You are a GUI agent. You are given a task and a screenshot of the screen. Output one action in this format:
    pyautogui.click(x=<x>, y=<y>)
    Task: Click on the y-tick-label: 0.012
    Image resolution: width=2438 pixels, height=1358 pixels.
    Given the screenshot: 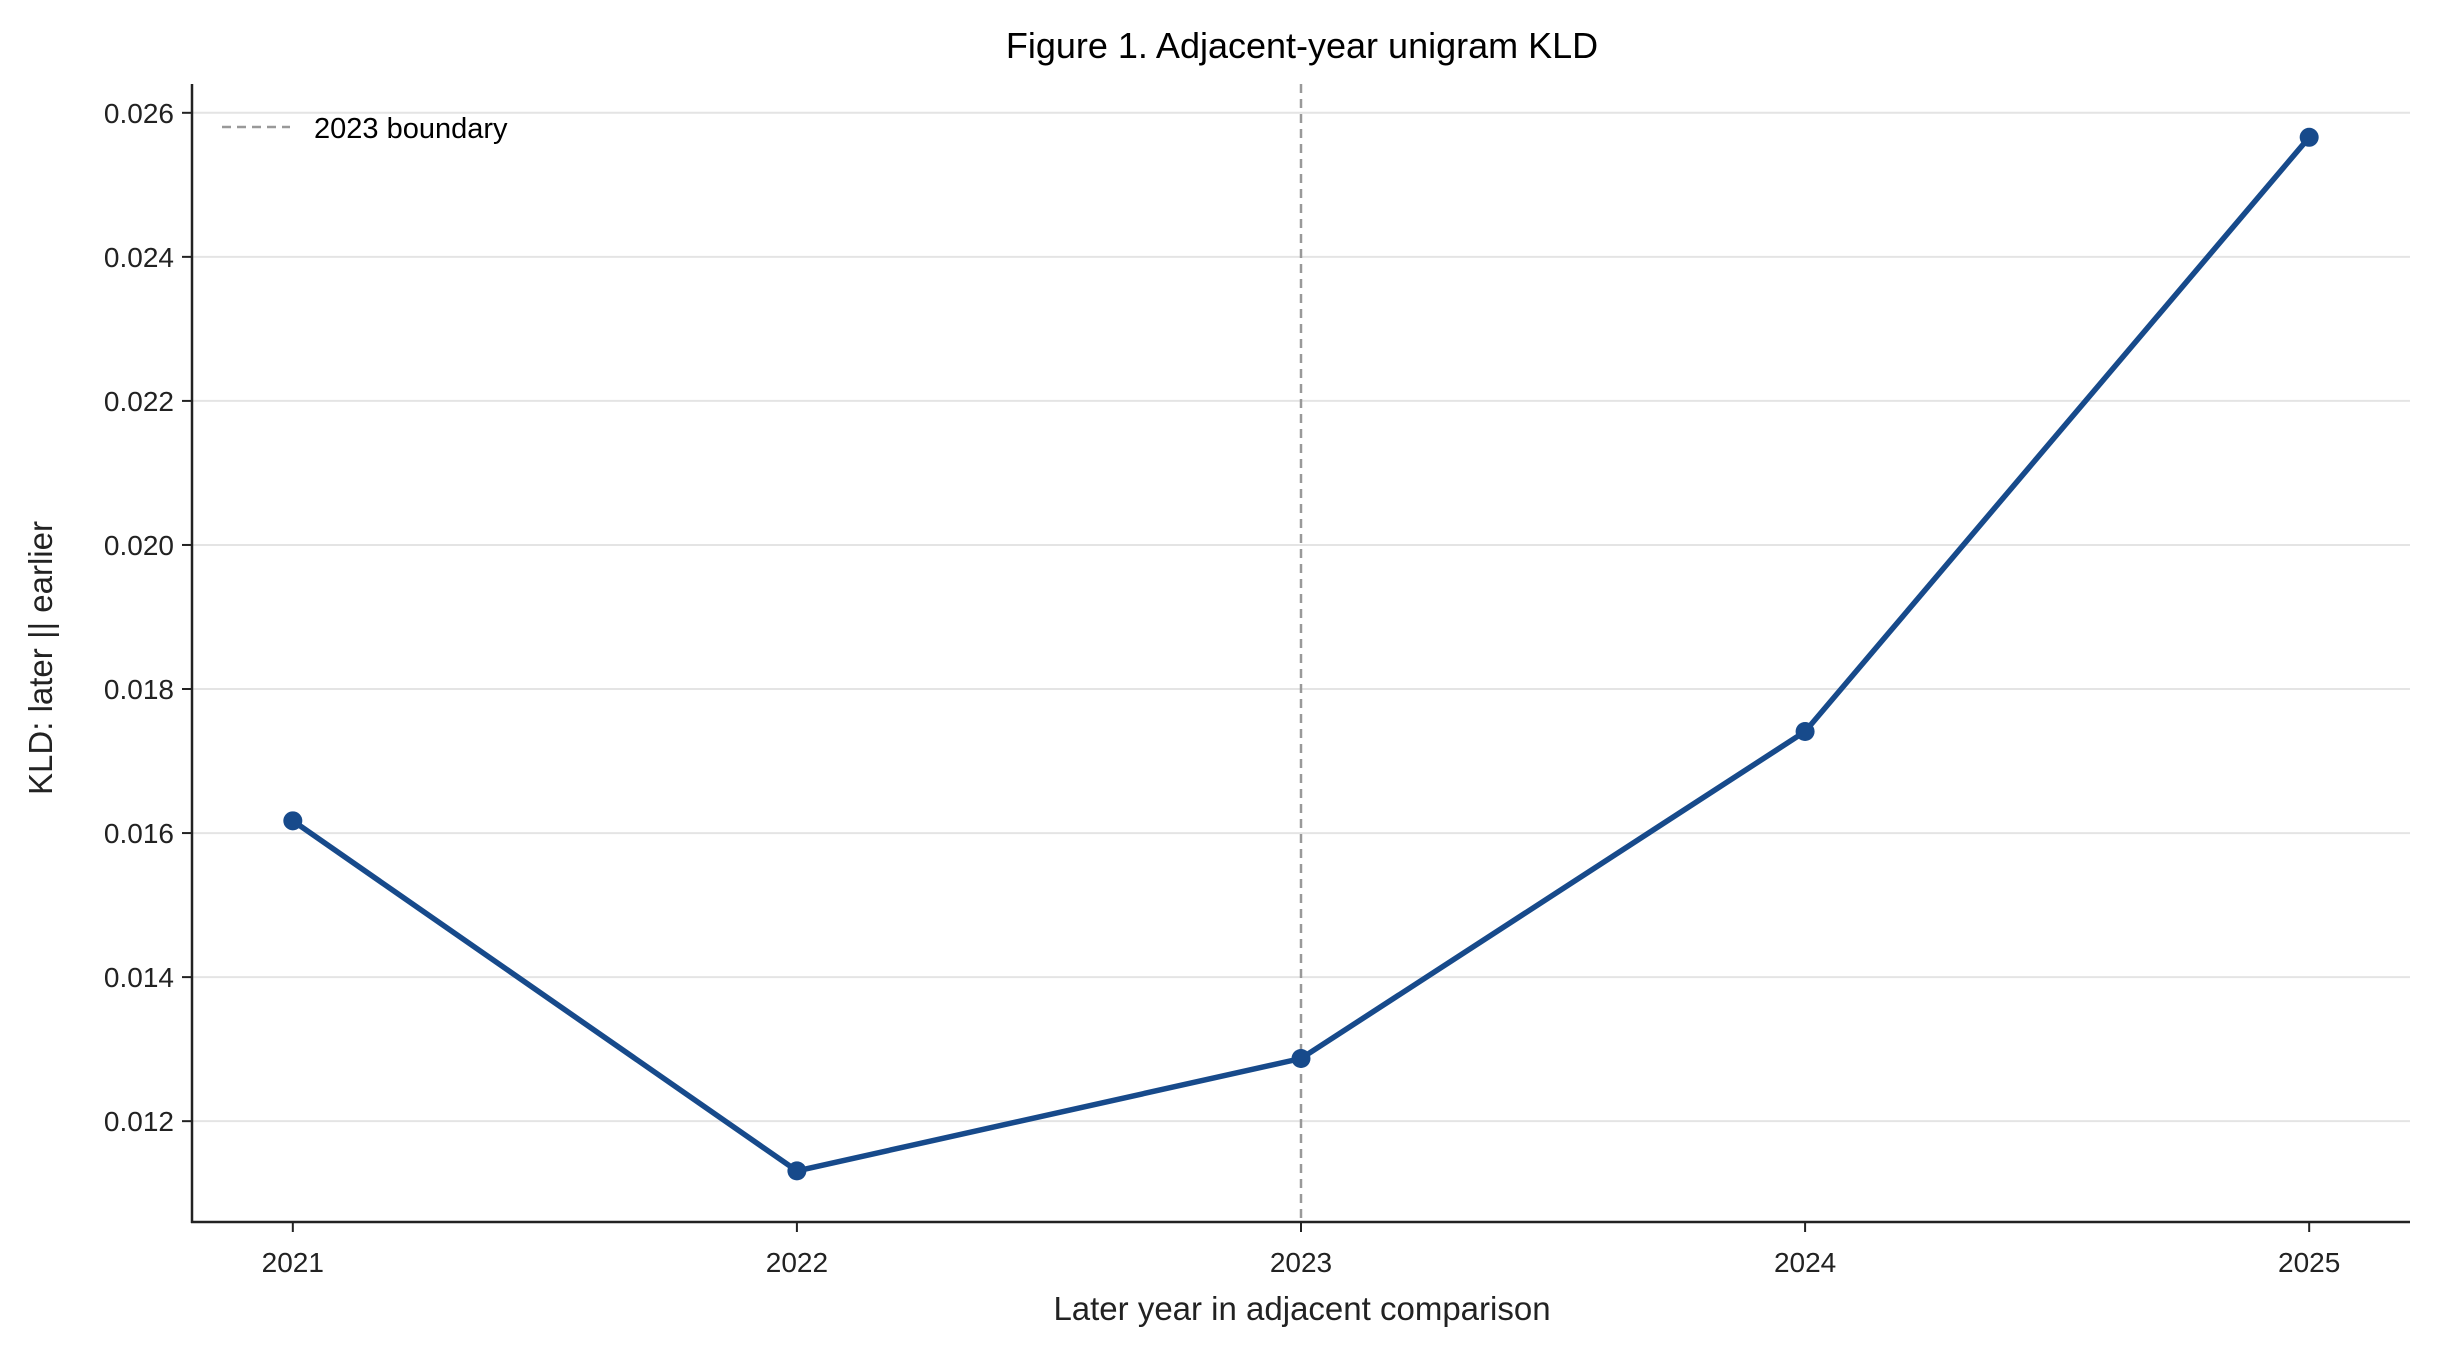 What is the action you would take?
    pyautogui.click(x=139, y=1121)
    